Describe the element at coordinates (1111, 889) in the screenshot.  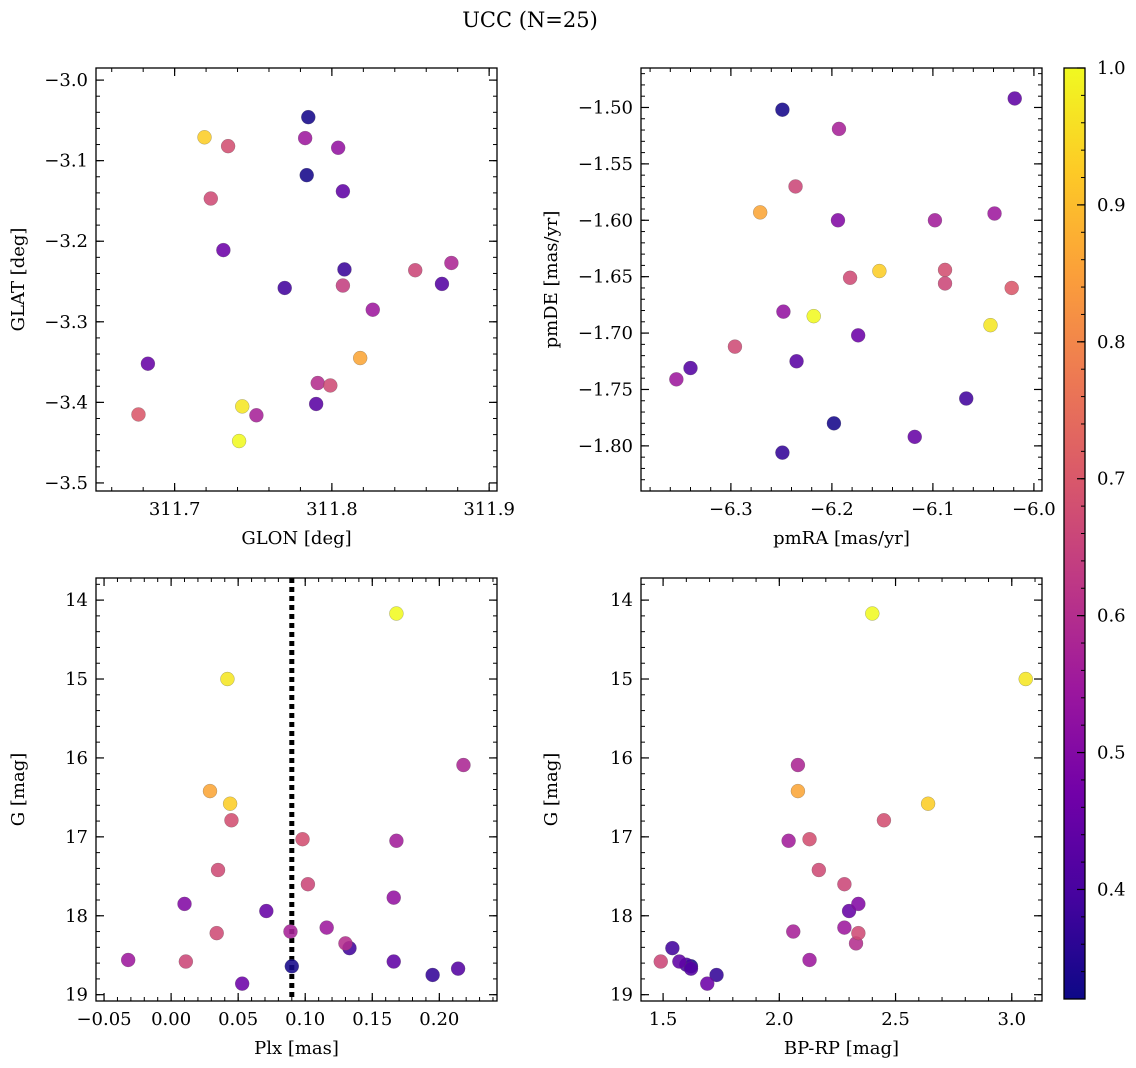
I see `colorbar-tick-label: 0.4` at that location.